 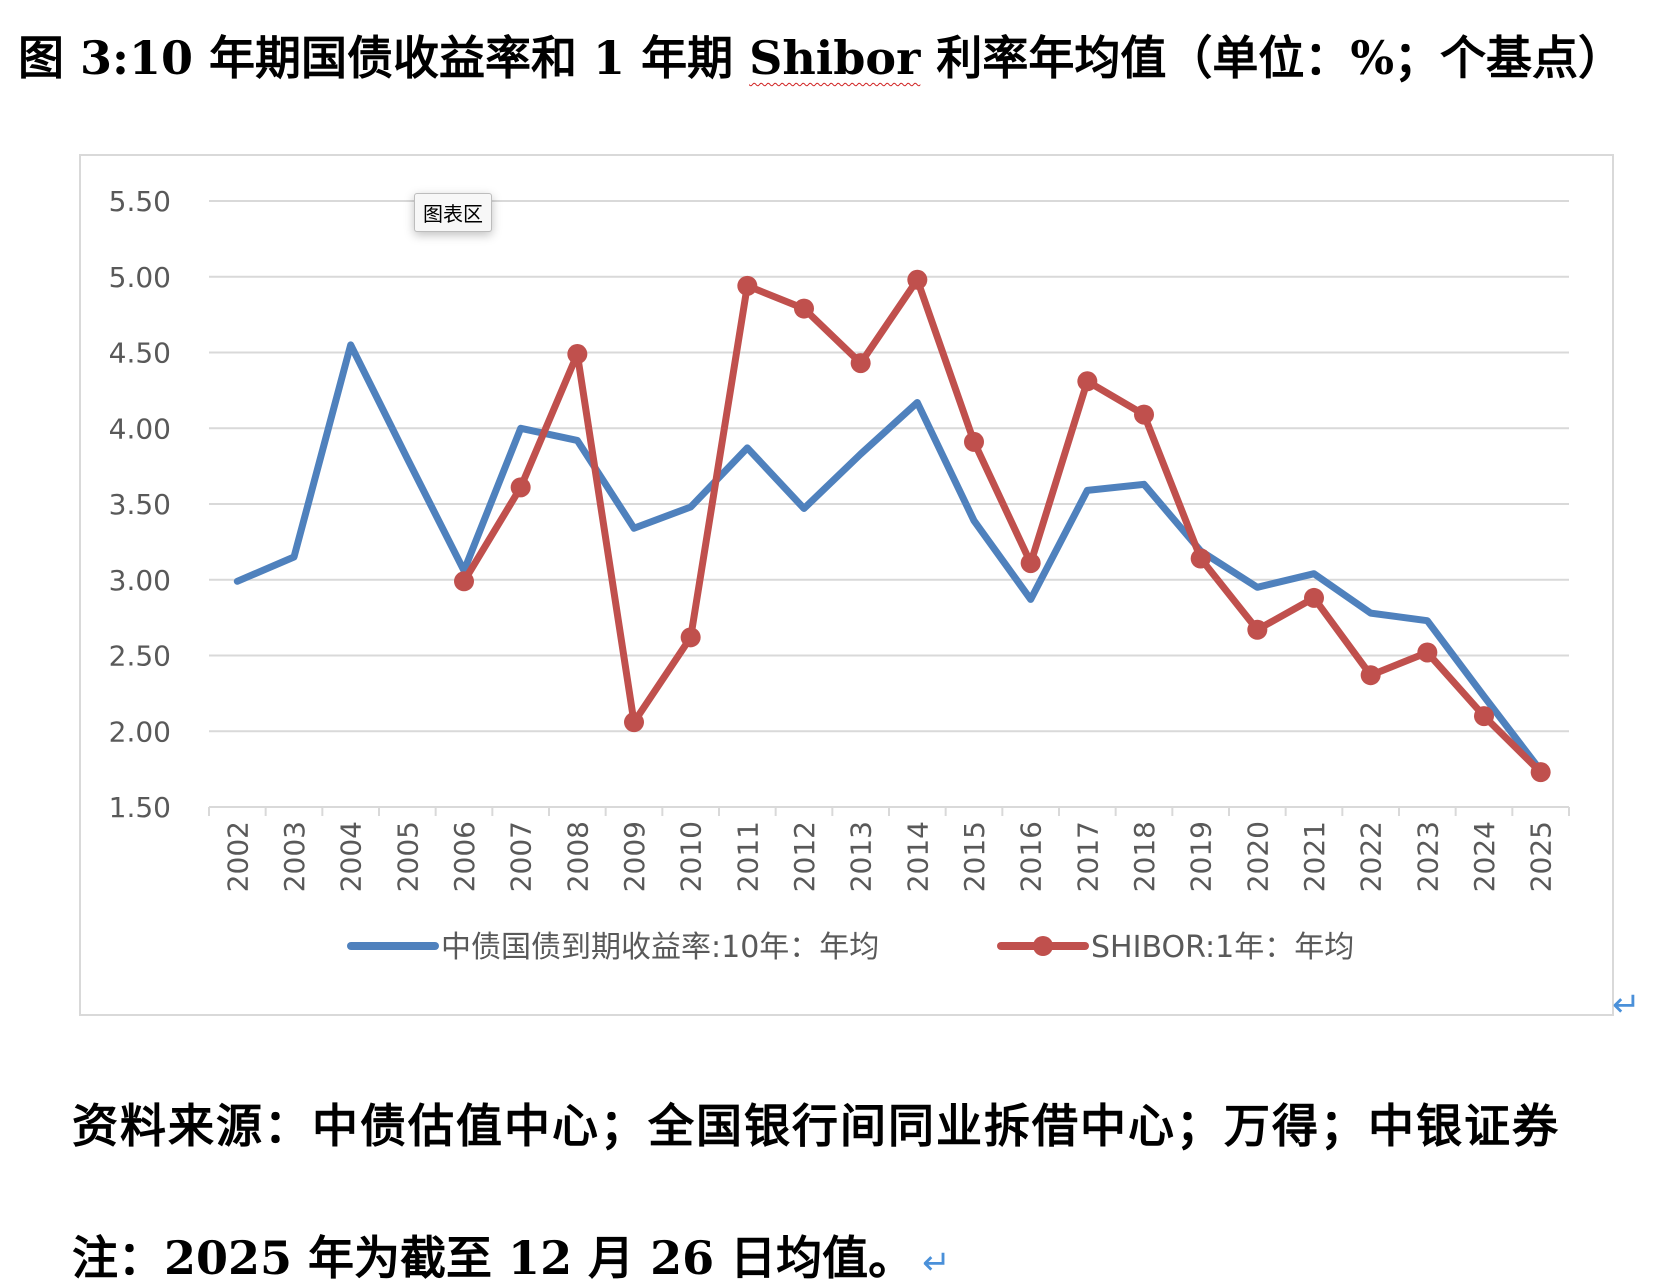 I want to click on figure-title-spellcheck-word: Shibor, so click(x=835, y=58).